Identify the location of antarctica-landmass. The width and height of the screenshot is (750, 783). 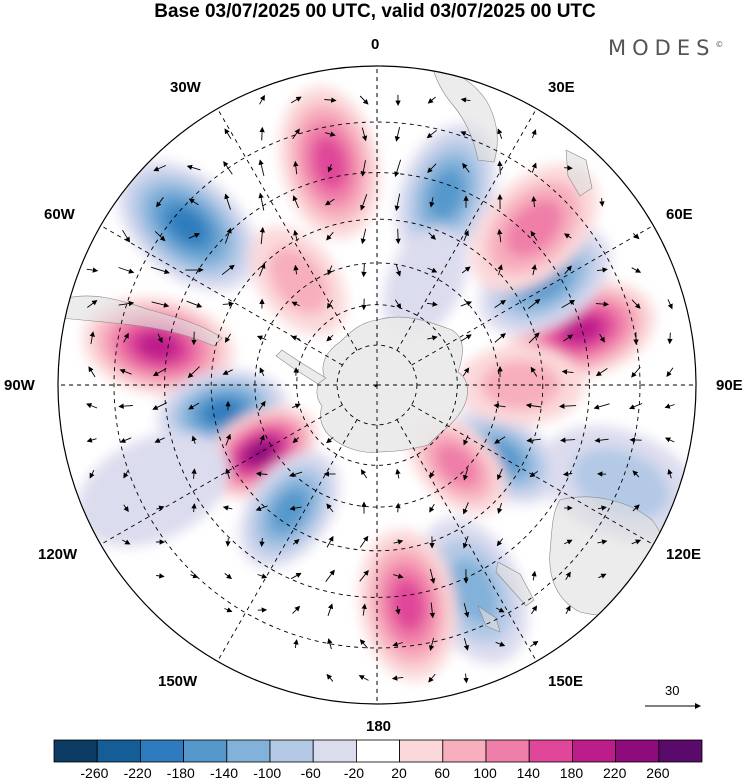
(392, 384).